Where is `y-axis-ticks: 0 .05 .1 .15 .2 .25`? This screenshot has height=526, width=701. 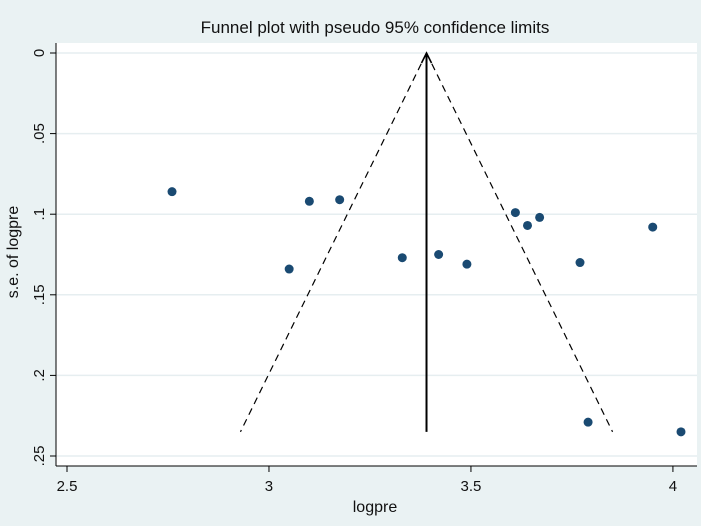 y-axis-ticks: 0 .05 .1 .15 .2 .25 is located at coordinates (43, 258).